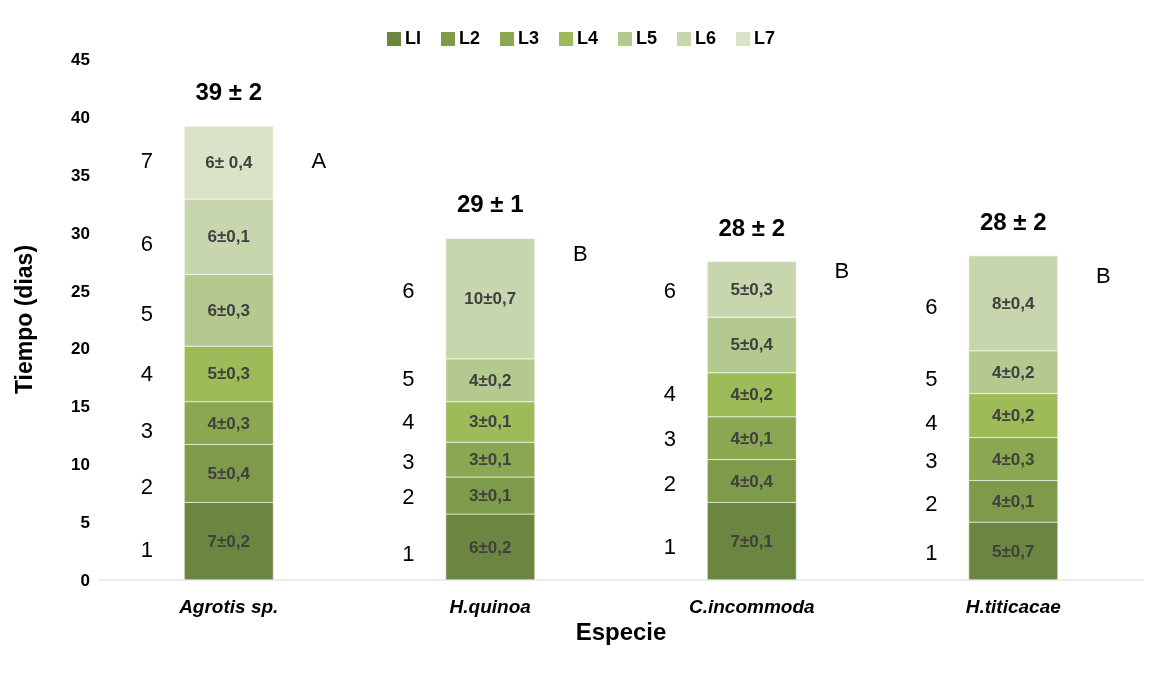 Image resolution: width=1172 pixels, height=688 pixels. Describe the element at coordinates (24, 319) in the screenshot. I see `y-axis-title: Tiempo (dias)` at that location.